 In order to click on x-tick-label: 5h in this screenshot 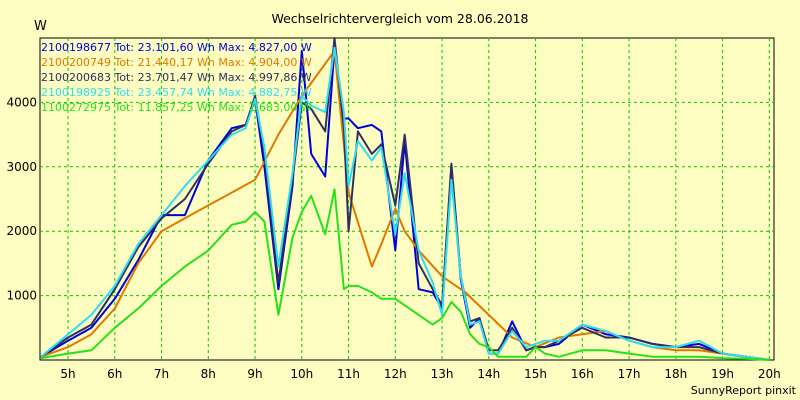, I will do `click(67, 374)`.